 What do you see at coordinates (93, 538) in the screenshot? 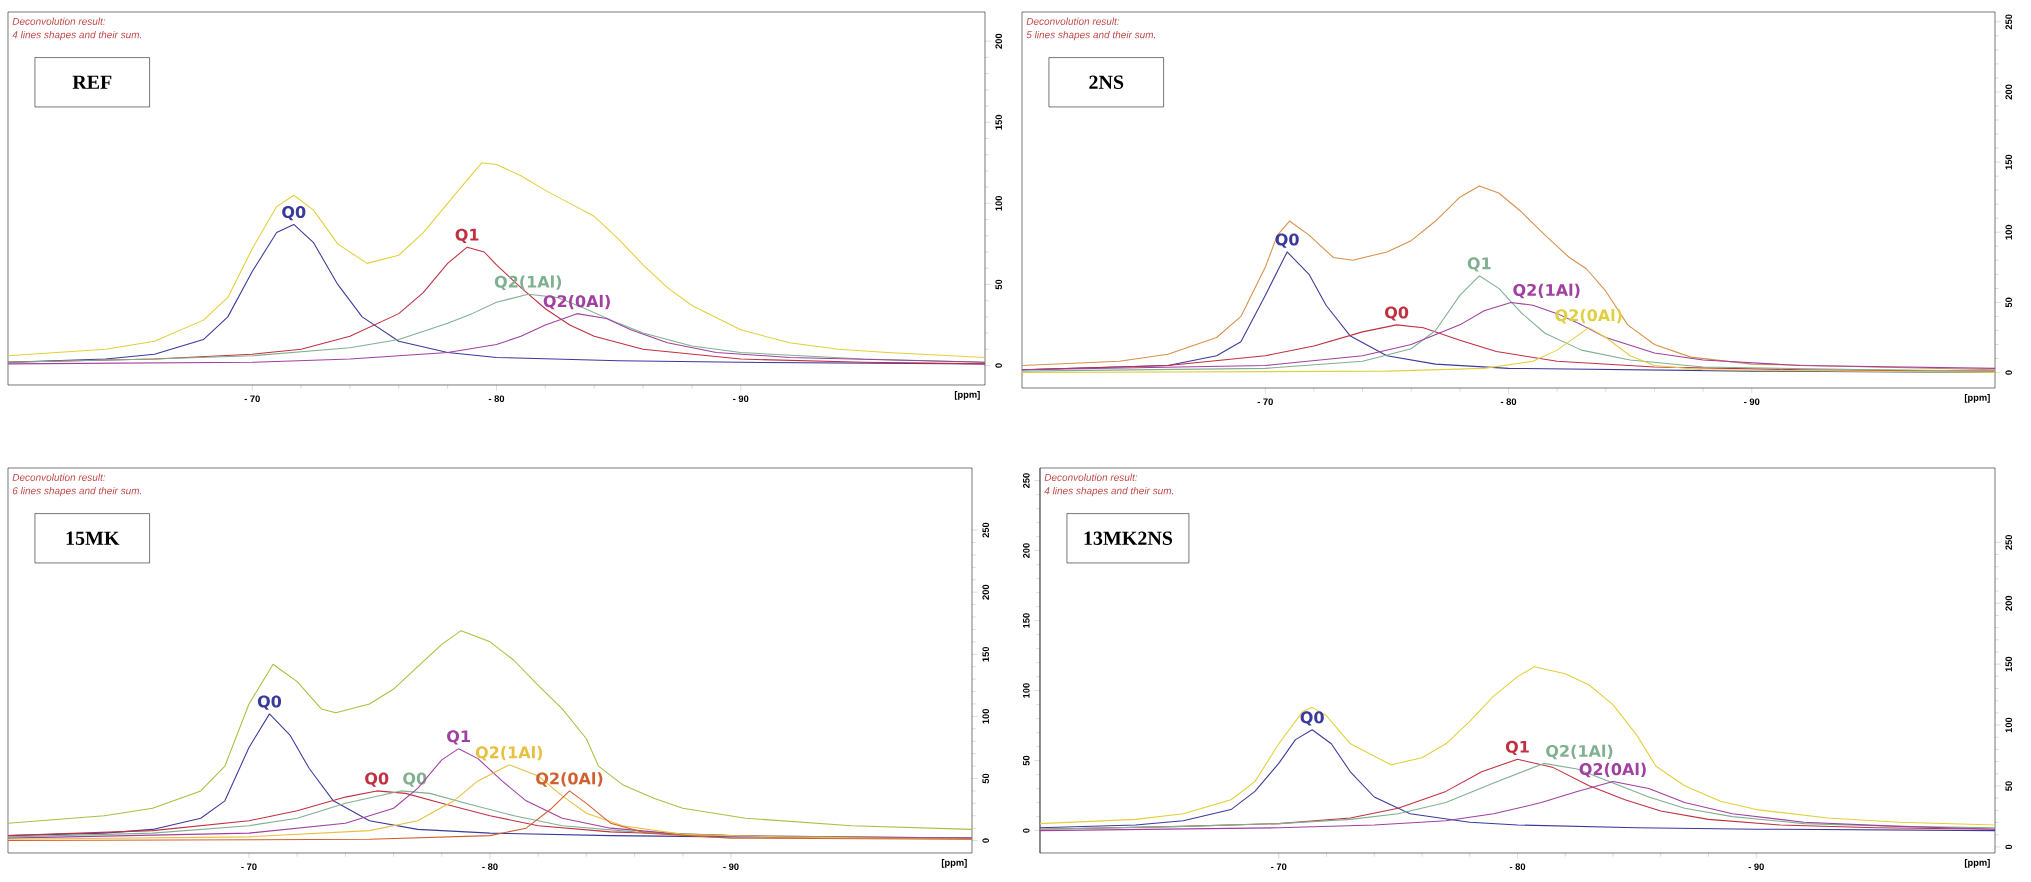
I see `text: 15MK` at bounding box center [93, 538].